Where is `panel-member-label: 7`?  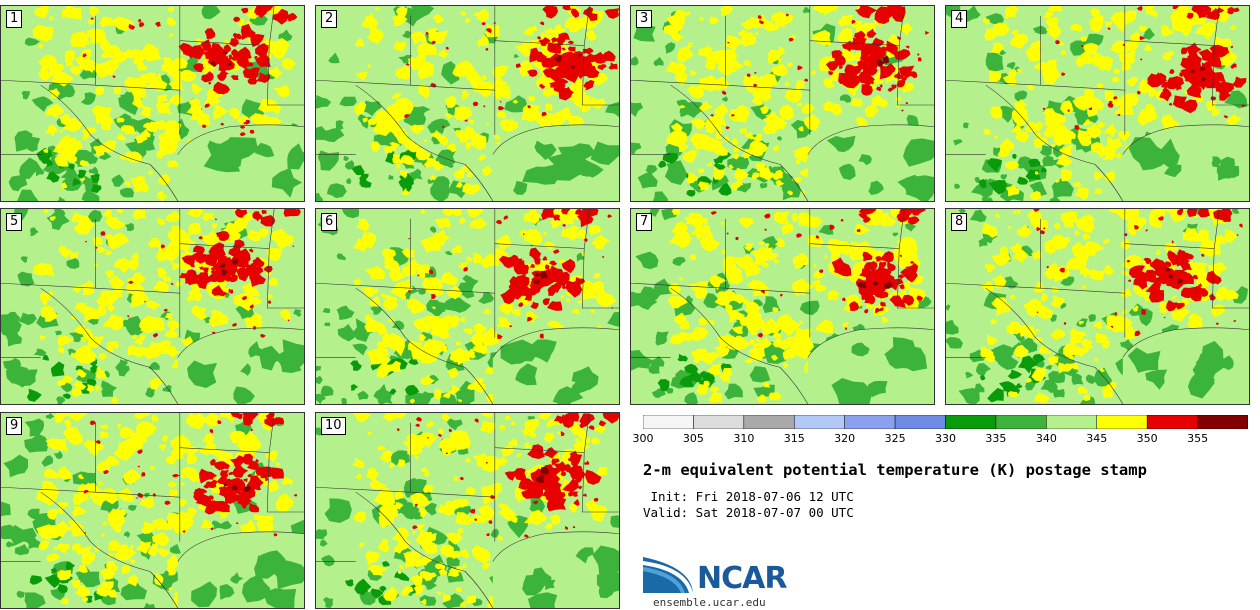
panel-member-label: 7 is located at coordinates (644, 222).